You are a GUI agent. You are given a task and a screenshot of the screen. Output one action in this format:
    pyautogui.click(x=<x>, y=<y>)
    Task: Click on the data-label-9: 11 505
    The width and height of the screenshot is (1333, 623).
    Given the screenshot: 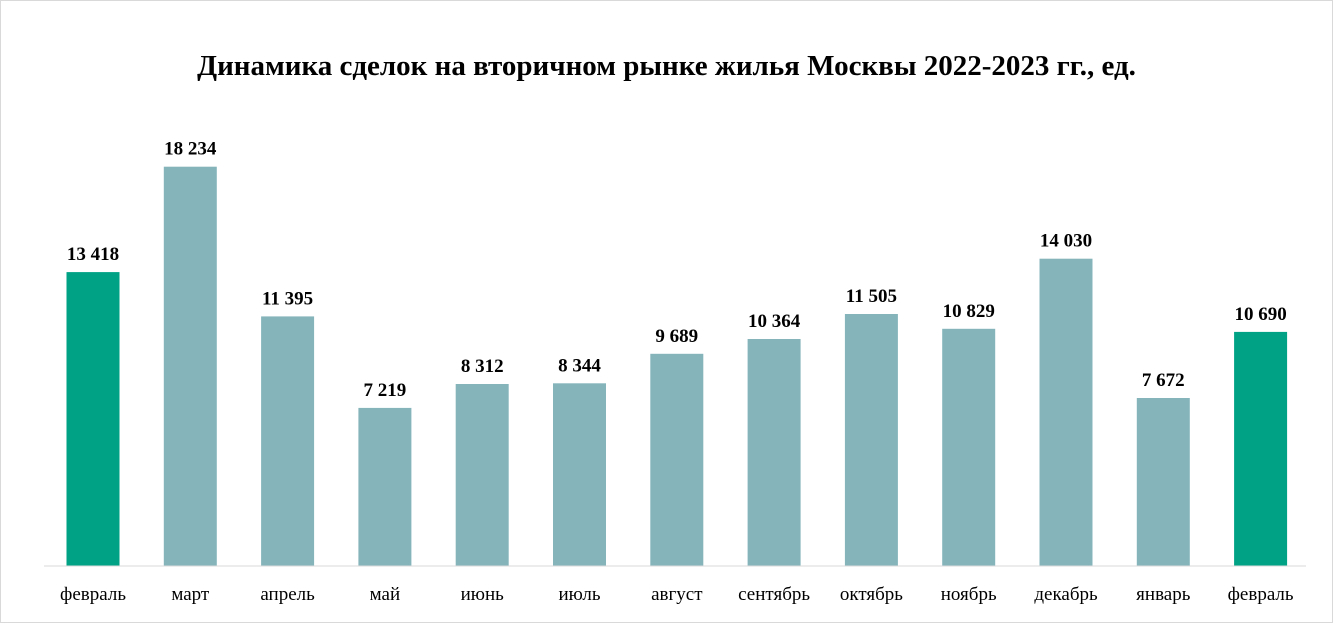 What is the action you would take?
    pyautogui.click(x=871, y=296)
    